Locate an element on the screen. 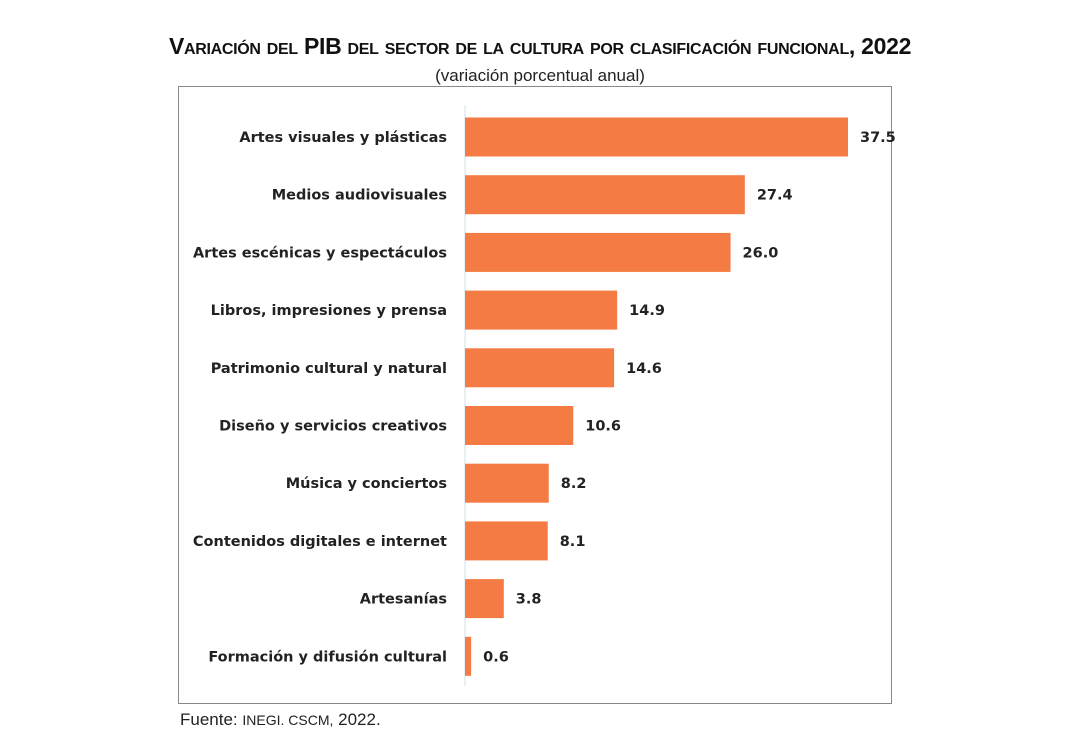 The image size is (1080, 748). category-label: Diseño y servicios creativos is located at coordinates (333, 427).